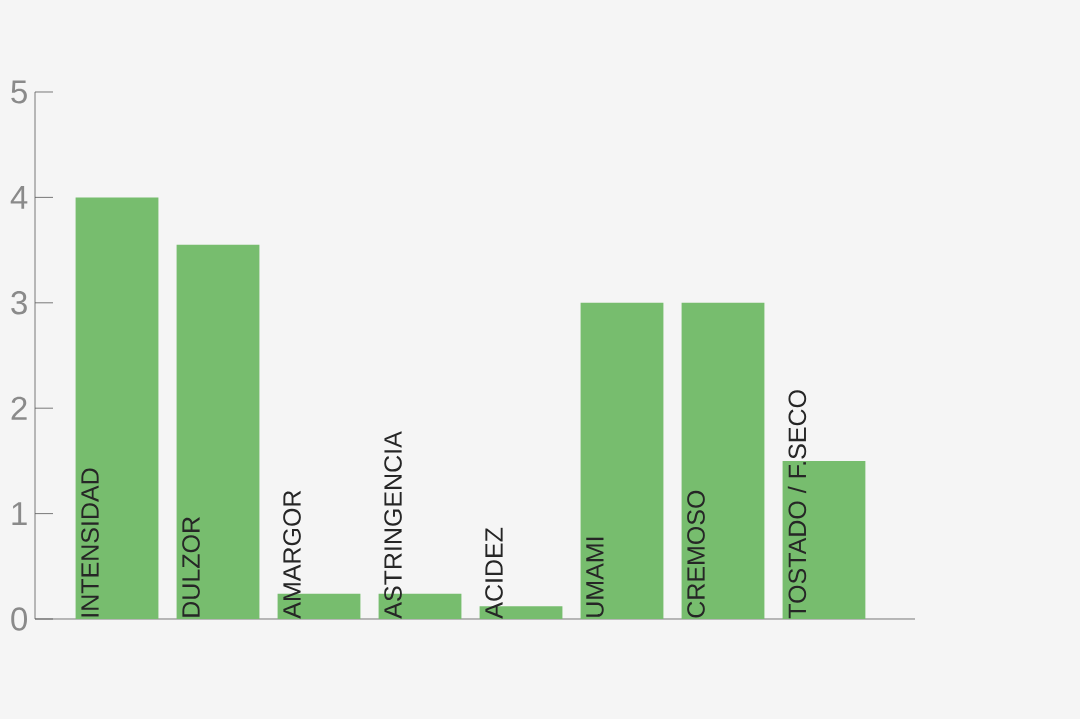 This screenshot has height=719, width=1080. What do you see at coordinates (292, 554) in the screenshot?
I see `x-tick-label: AMARGOR` at bounding box center [292, 554].